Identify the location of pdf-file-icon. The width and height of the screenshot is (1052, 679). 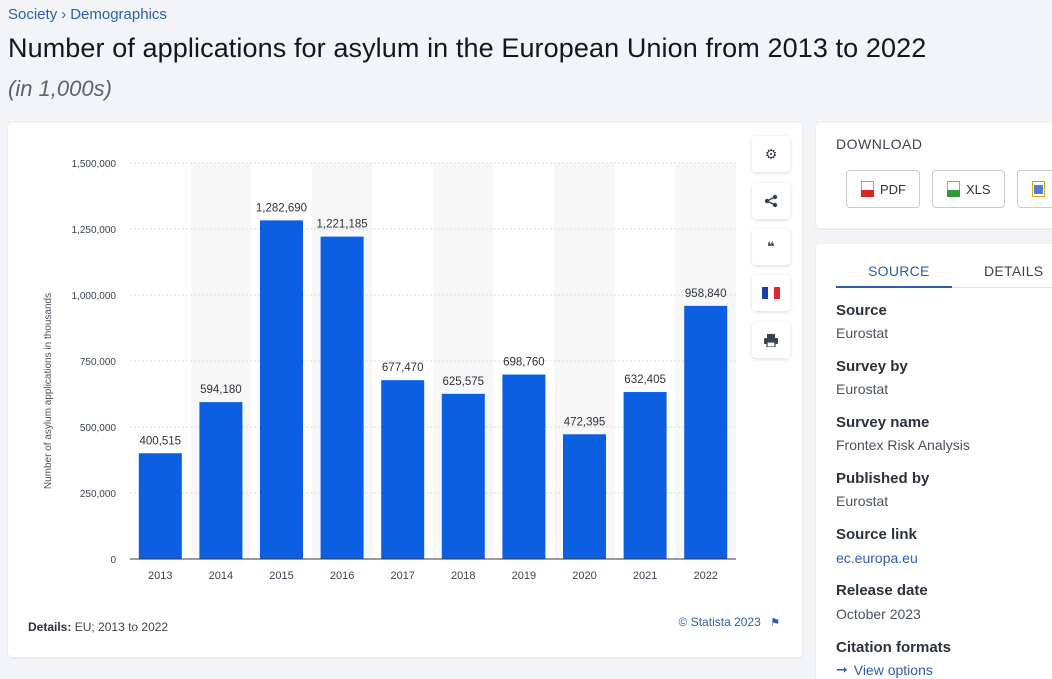
(867, 189).